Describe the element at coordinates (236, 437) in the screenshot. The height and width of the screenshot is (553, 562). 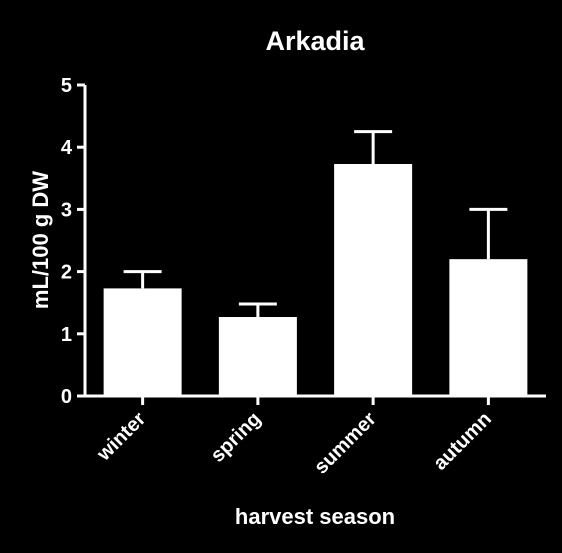
I see `x-tick-label-spring: spring` at that location.